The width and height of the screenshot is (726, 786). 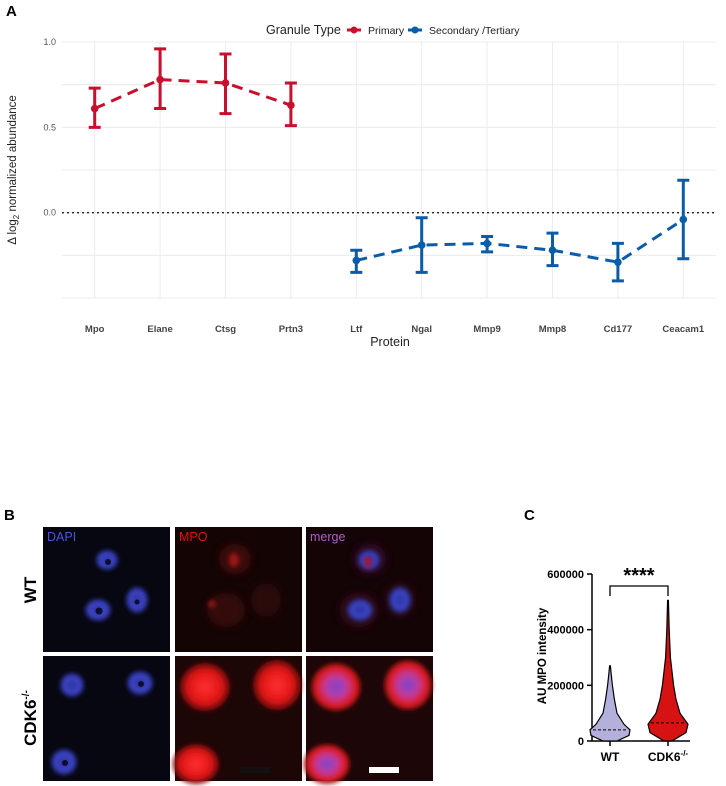 I want to click on x-tick-label-a: Ngal, so click(x=421, y=329).